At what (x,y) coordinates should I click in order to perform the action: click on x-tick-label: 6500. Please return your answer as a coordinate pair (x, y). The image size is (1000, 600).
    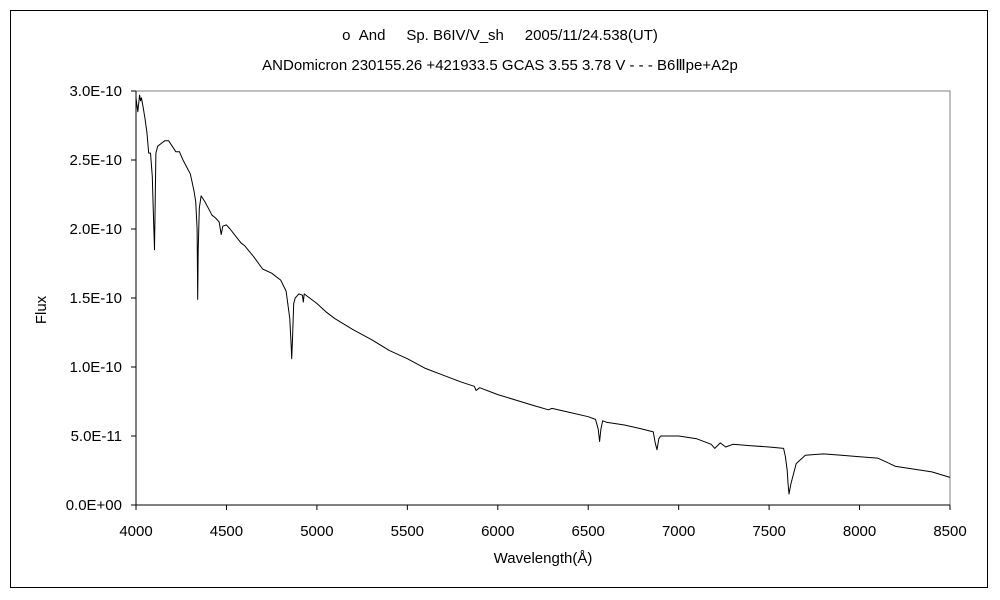
    Looking at the image, I should click on (588, 531).